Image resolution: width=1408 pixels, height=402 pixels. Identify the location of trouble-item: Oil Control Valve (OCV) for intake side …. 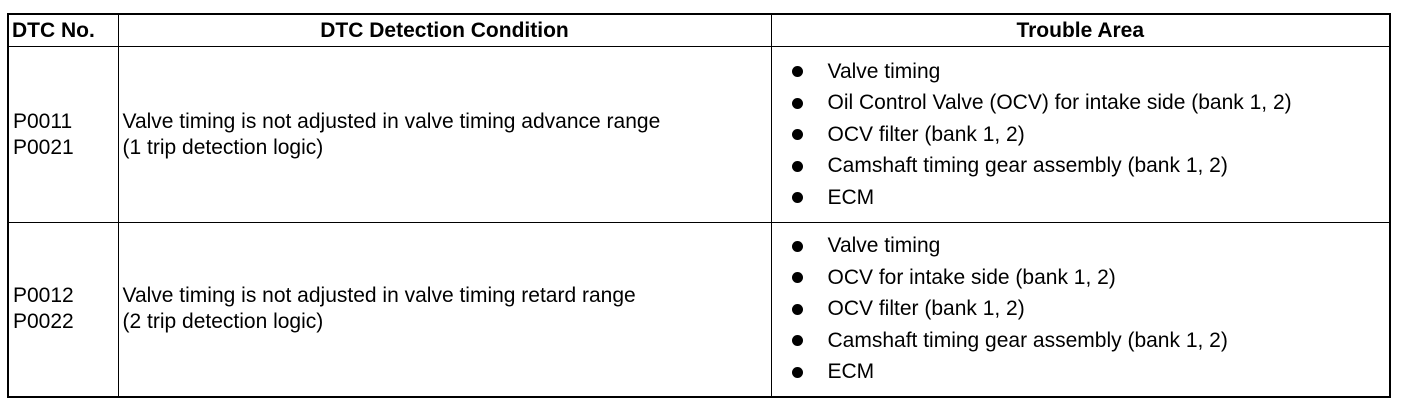
(1090, 103).